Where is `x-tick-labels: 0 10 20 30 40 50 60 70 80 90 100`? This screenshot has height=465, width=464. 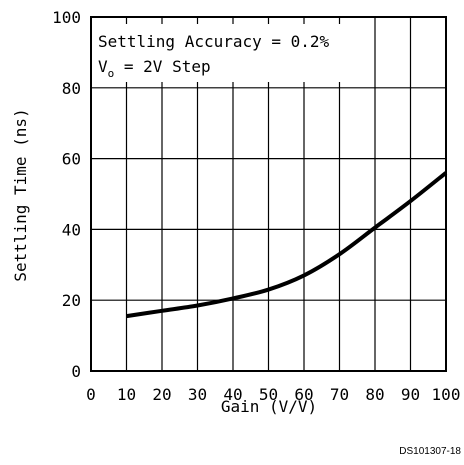
x-tick-labels: 0 10 20 30 40 50 60 70 80 90 100 is located at coordinates (273, 394).